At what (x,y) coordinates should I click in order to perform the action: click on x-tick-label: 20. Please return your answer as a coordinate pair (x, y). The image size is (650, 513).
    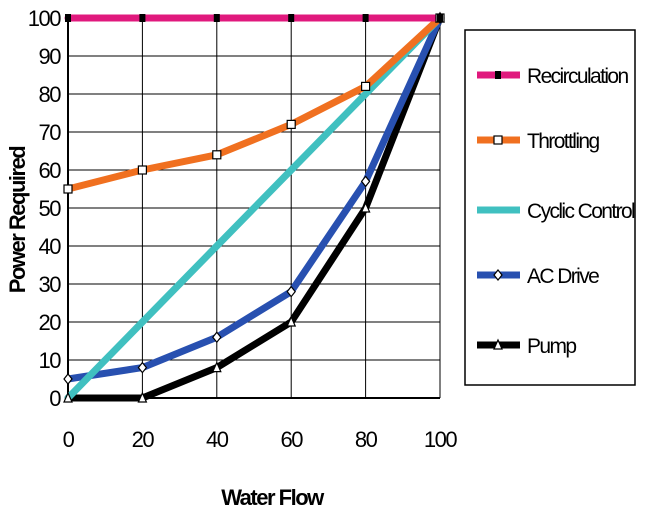
    Looking at the image, I should click on (143, 439).